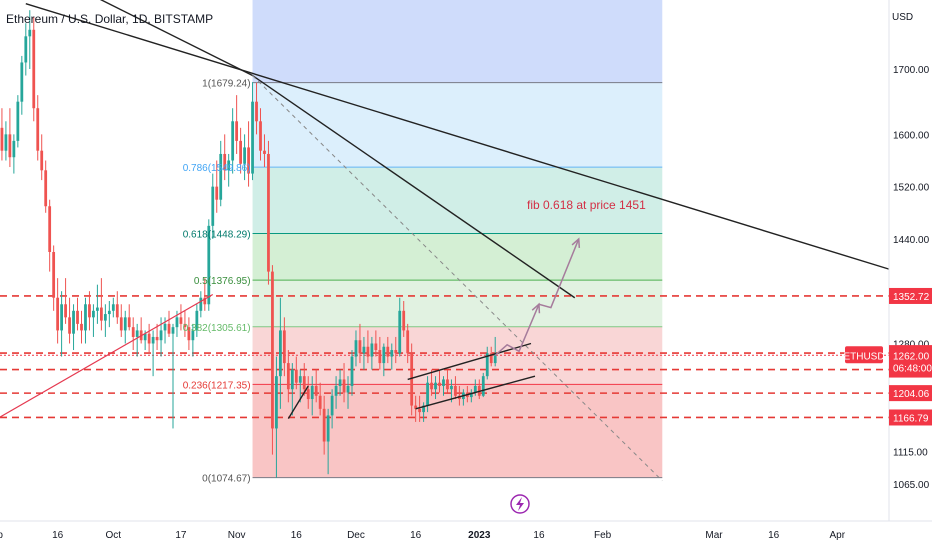 The height and width of the screenshot is (555, 932). Describe the element at coordinates (423, 535) in the screenshot. I see `x-ticks: Sep 16 Oct 17 Nov 16 Dec 16 2023 16 Feb Mar 16 Apr` at that location.